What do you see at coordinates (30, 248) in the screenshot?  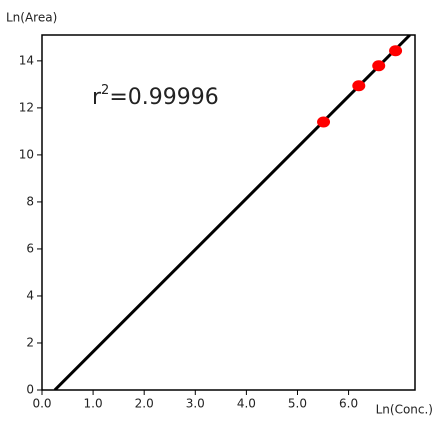 I see `y-tick-label: 6` at bounding box center [30, 248].